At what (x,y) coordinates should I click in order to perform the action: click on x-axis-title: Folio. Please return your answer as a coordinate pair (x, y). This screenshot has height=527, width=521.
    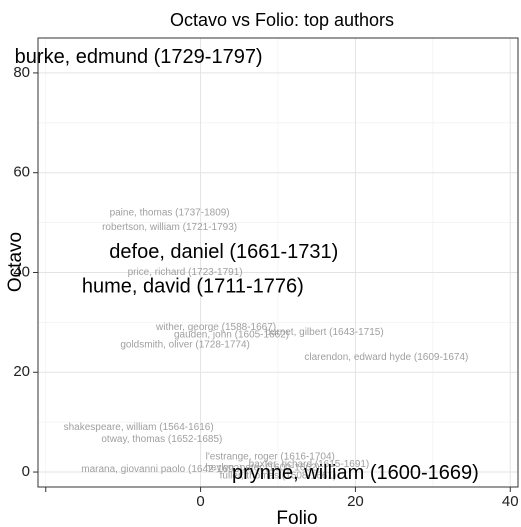
    Looking at the image, I should click on (296, 517).